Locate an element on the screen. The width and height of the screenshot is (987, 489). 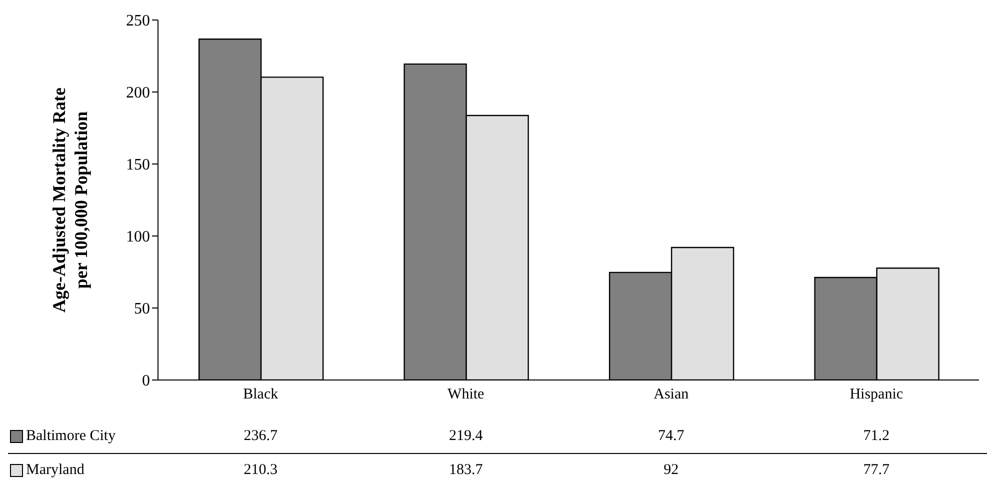
data-label: 210.3 is located at coordinates (261, 470).